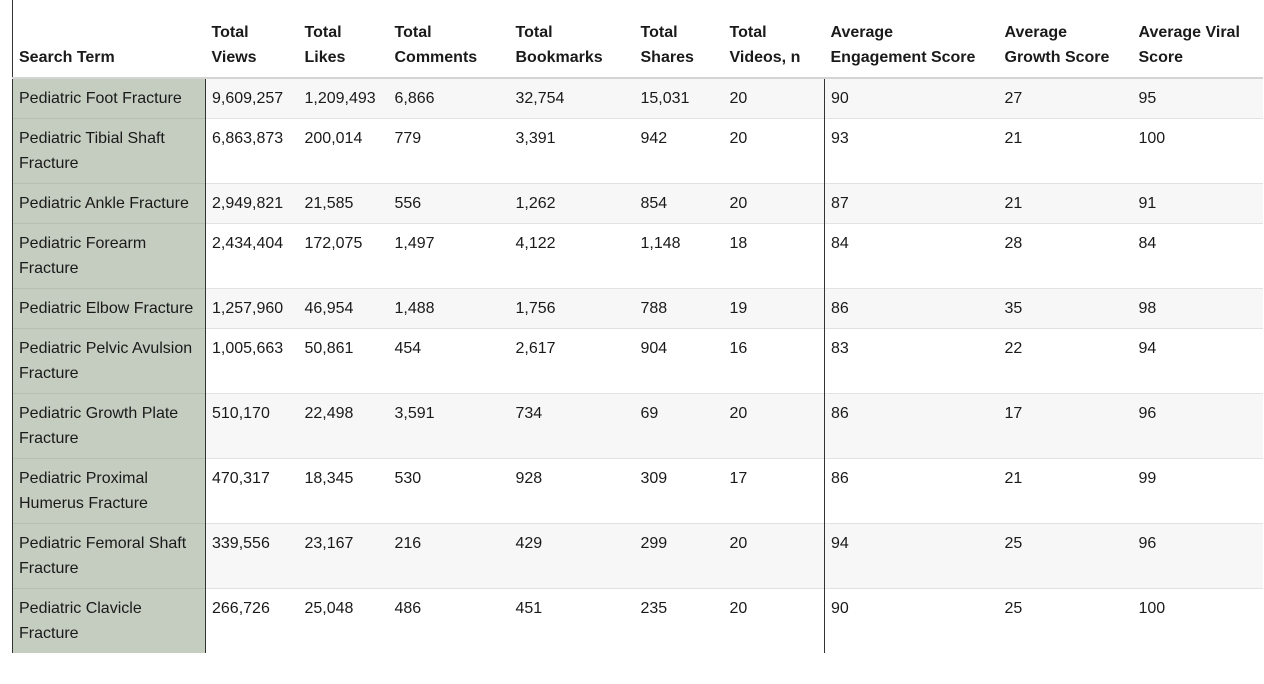 This screenshot has width=1264, height=684. I want to click on table-cell: 1,005,663, so click(252, 361).